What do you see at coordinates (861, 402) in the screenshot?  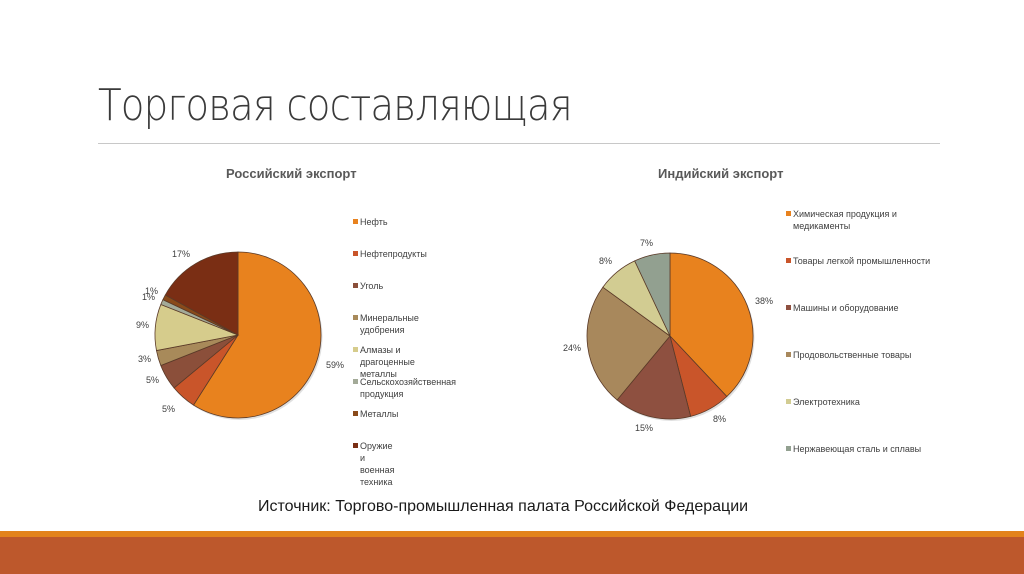 I see `legend-item: Электротехника` at bounding box center [861, 402].